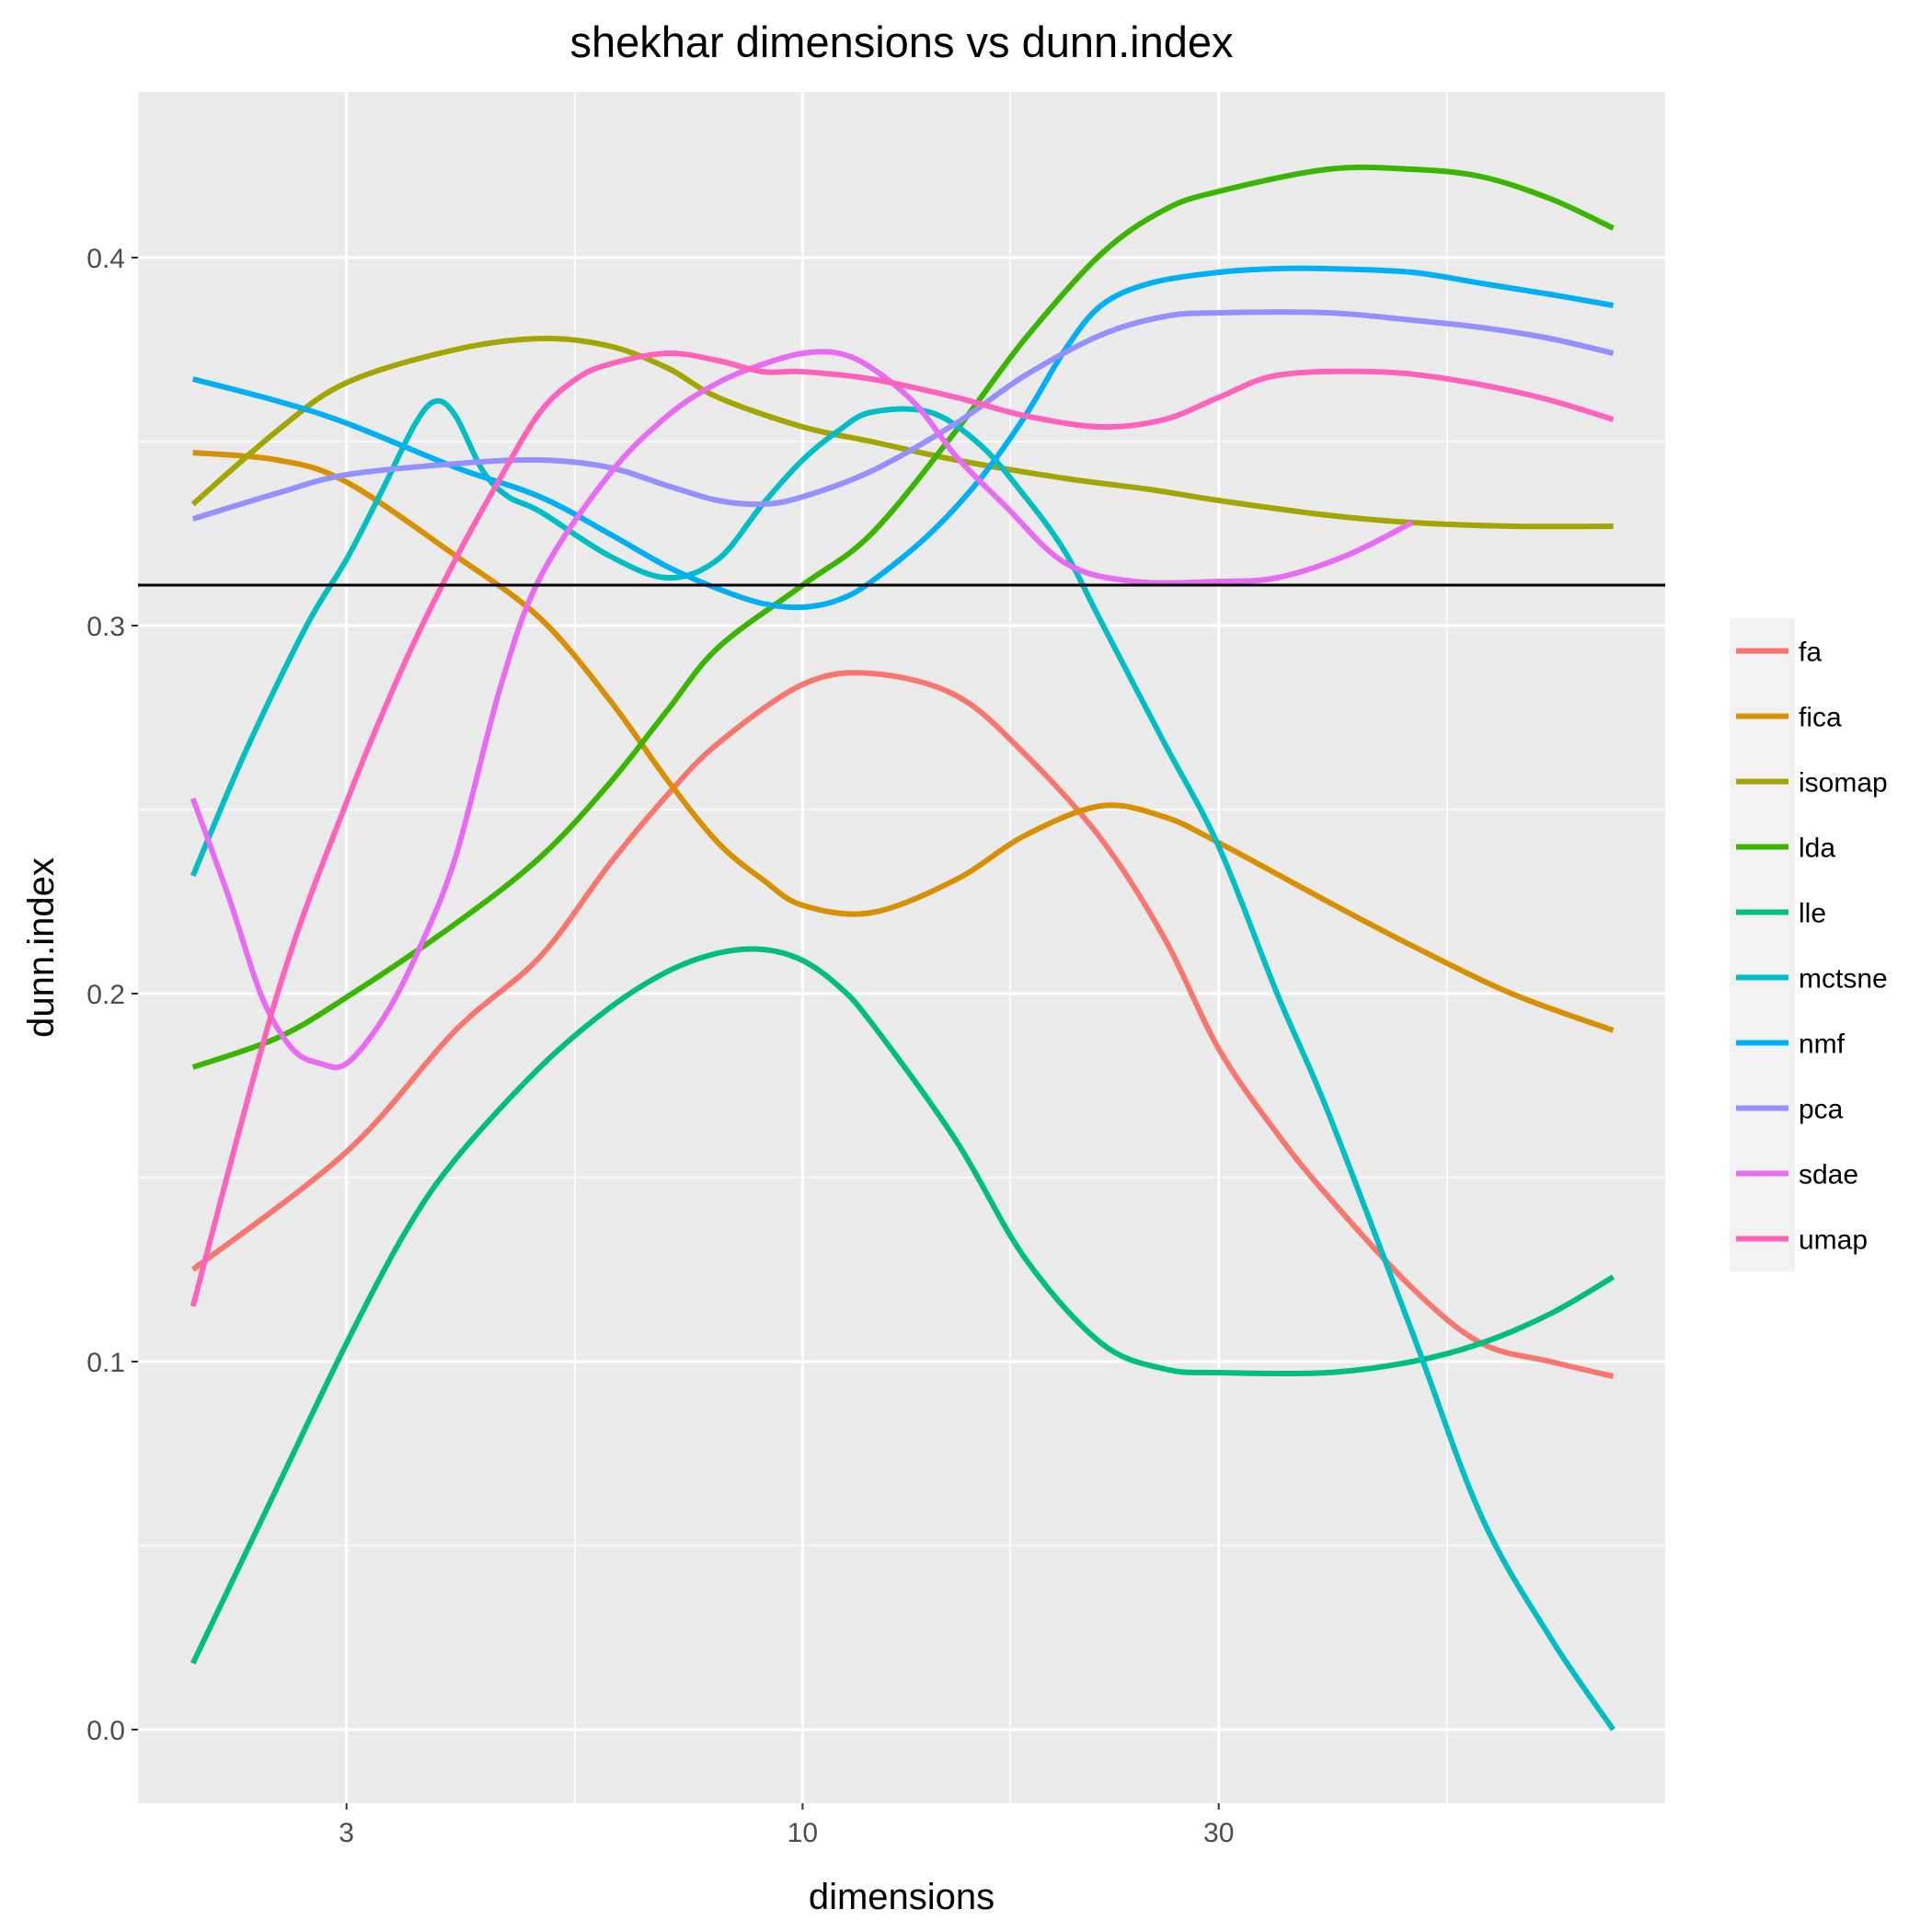  Describe the element at coordinates (346, 1833) in the screenshot. I see `x-tick-label: 3` at that location.